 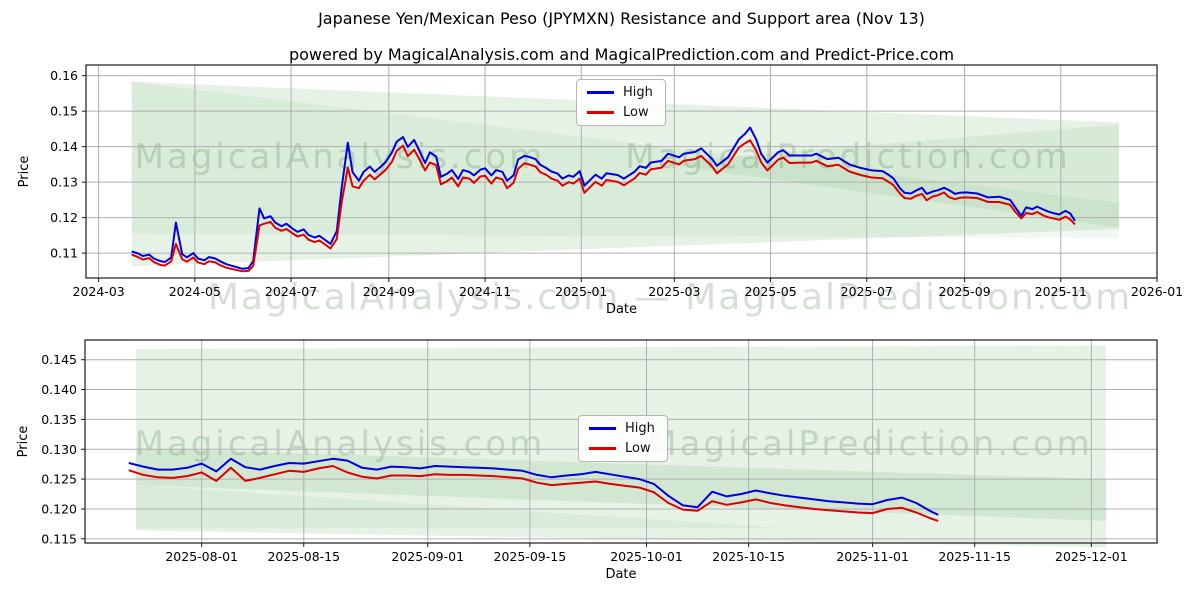 What do you see at coordinates (59, 389) in the screenshot?
I see `y-tick-label: 0.140` at bounding box center [59, 389].